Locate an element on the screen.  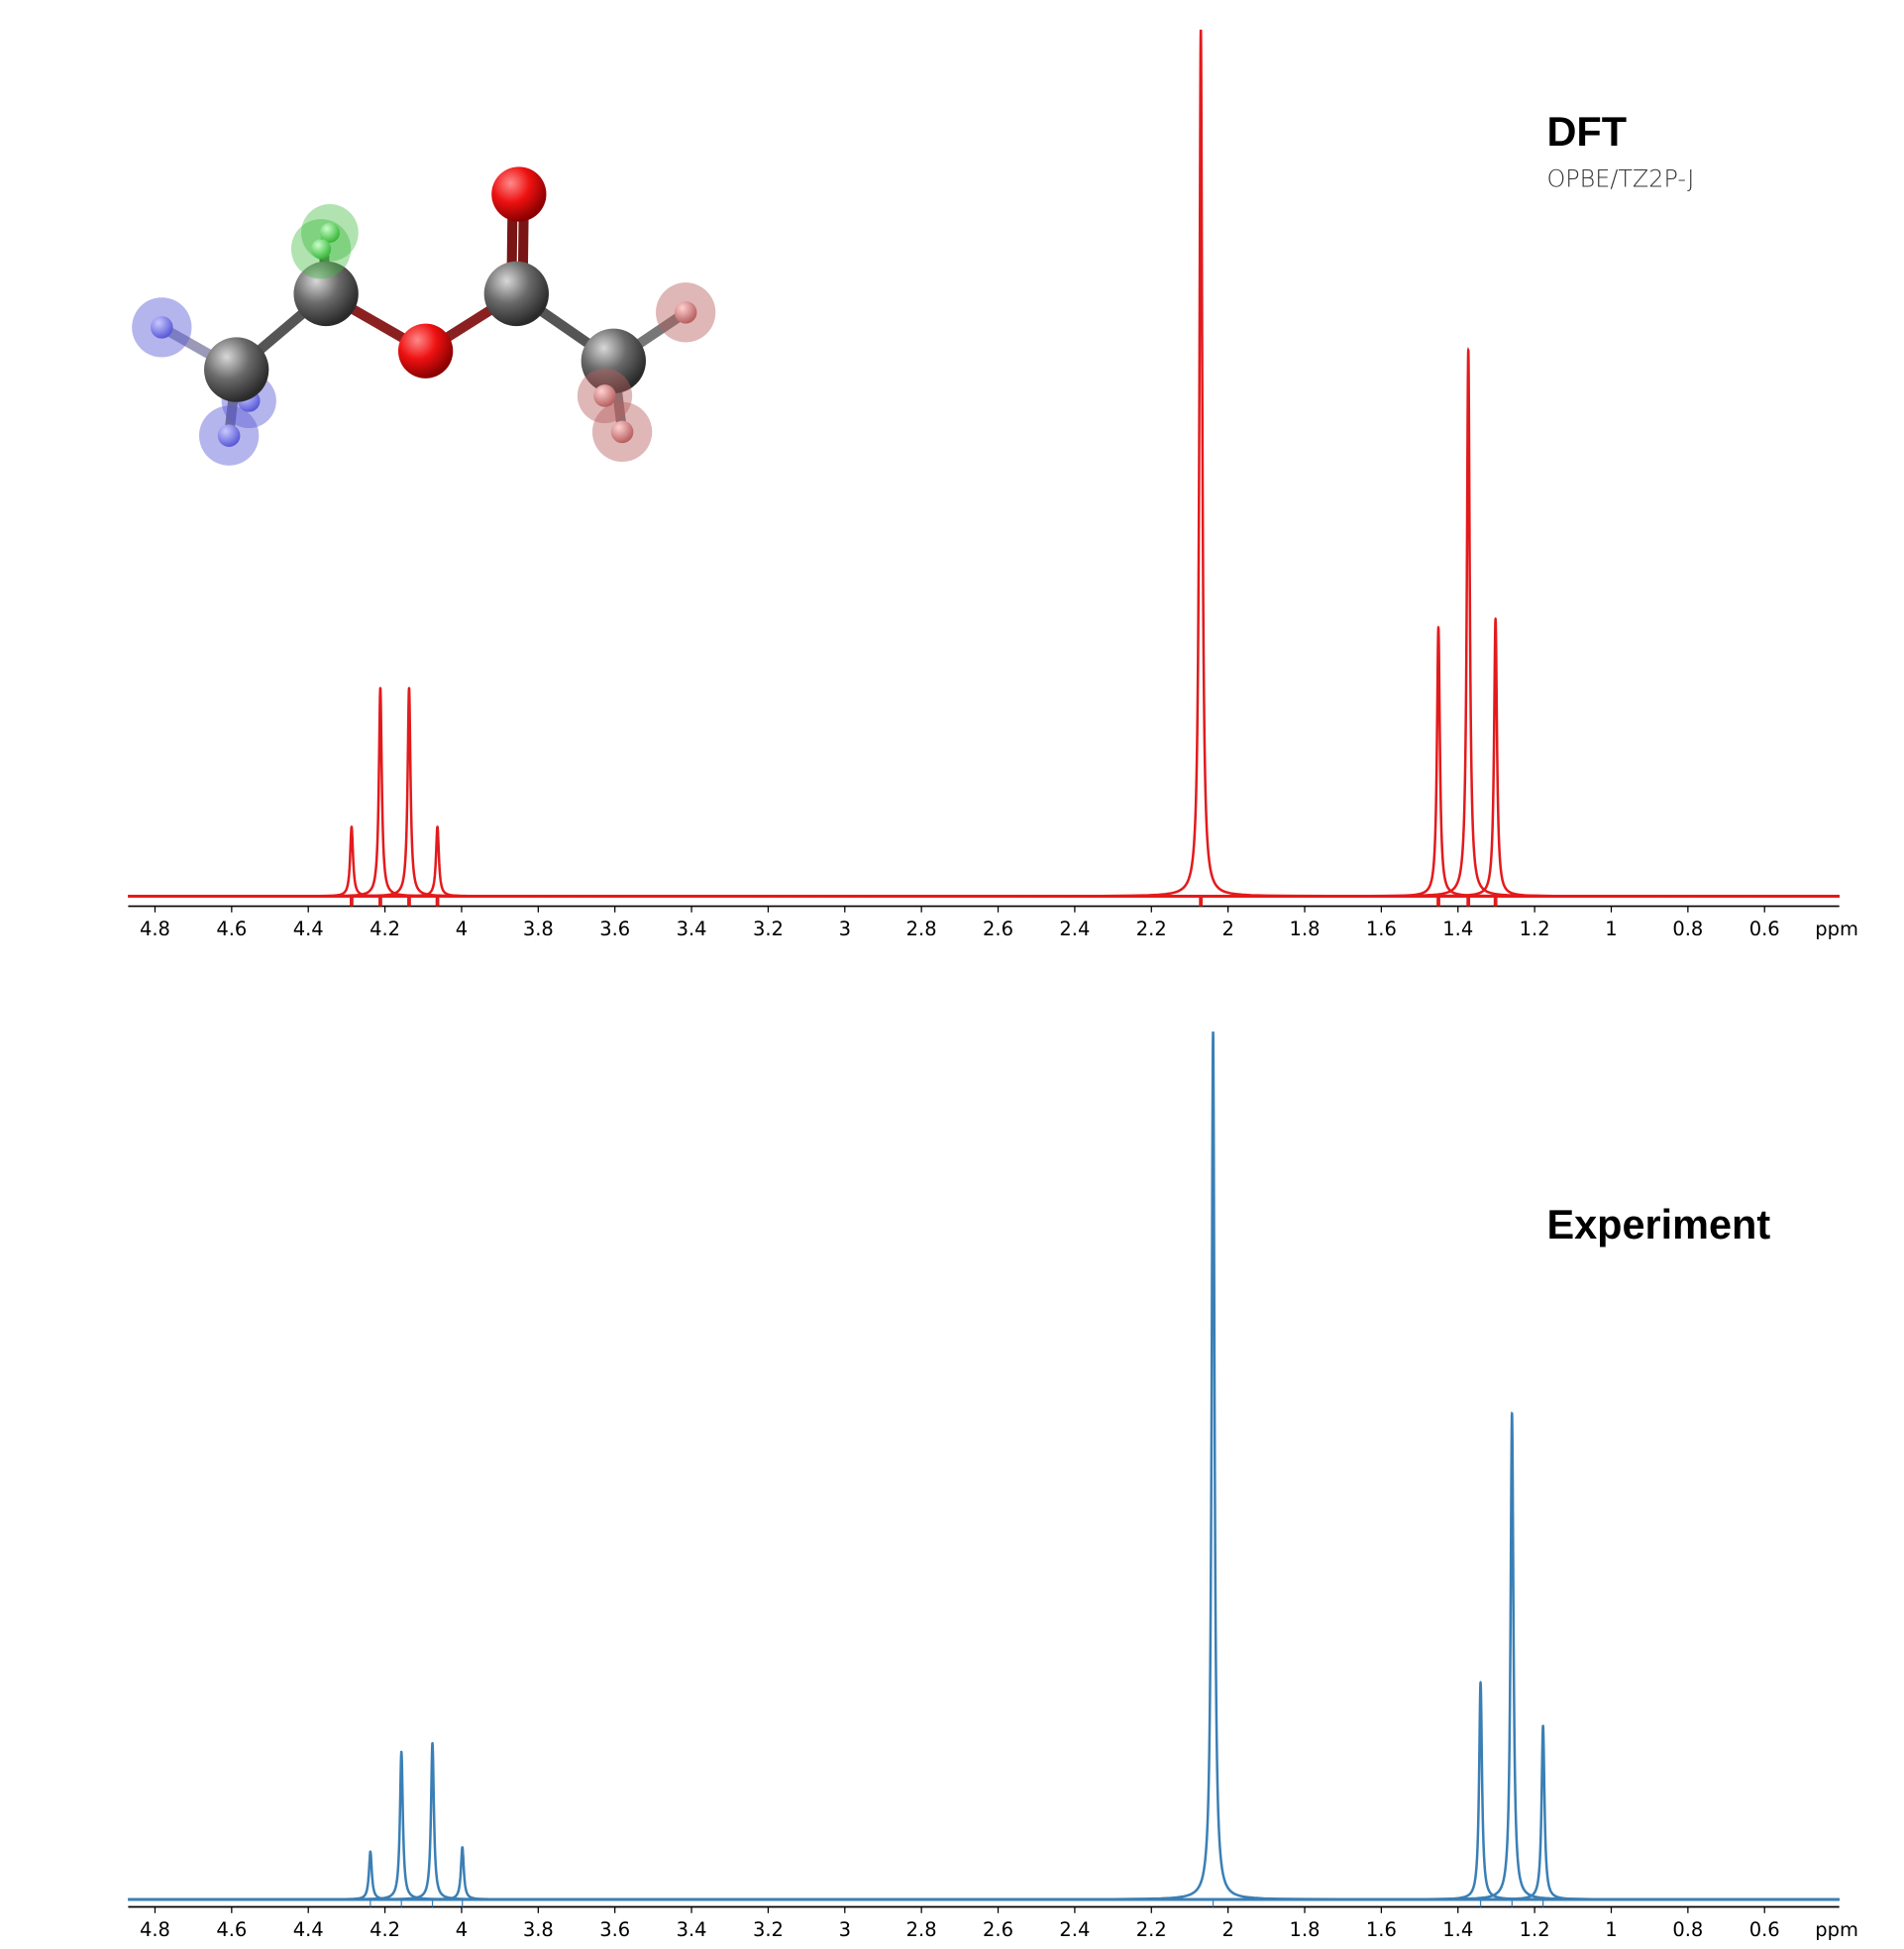
subtitle: OPBE/TZ2P-J is located at coordinates (1620, 178).